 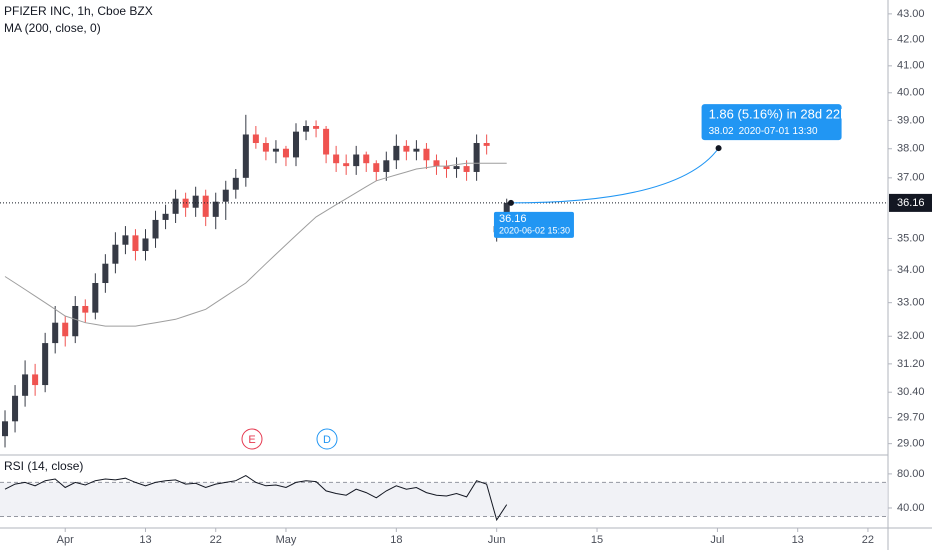 I want to click on projection-end-date: 2020-07-01 13:30, so click(x=778, y=131).